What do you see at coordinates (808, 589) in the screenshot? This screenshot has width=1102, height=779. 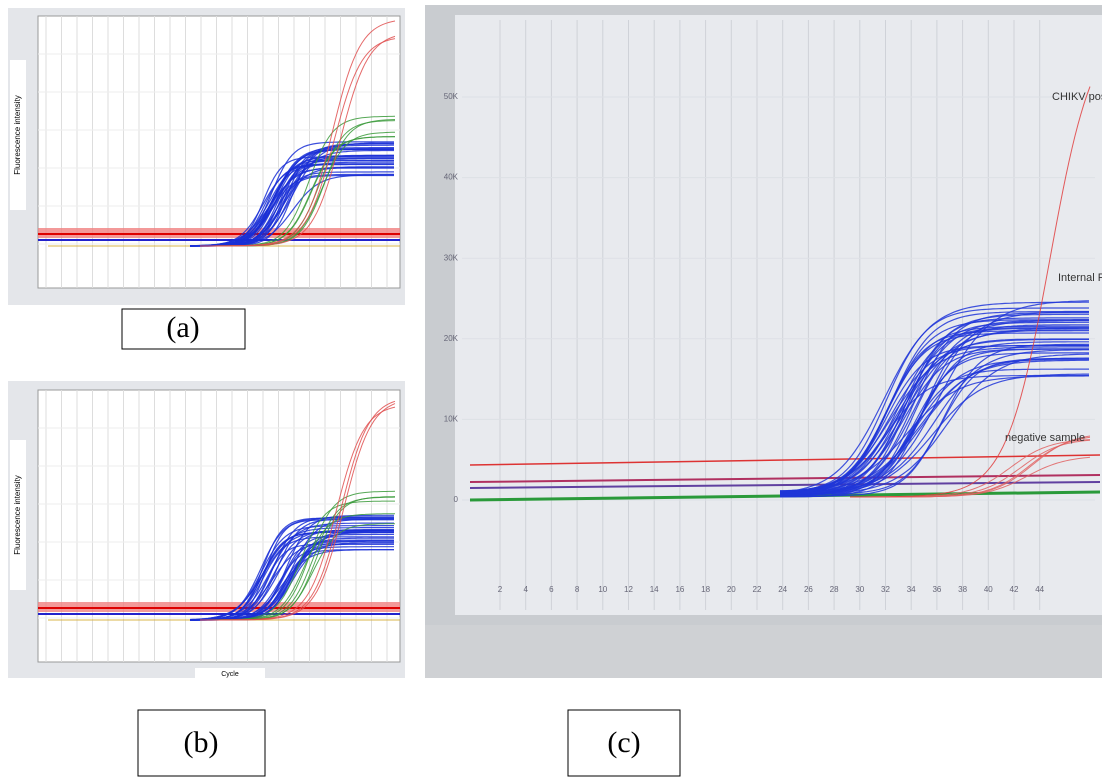 I see `x-tick-label: 26` at bounding box center [808, 589].